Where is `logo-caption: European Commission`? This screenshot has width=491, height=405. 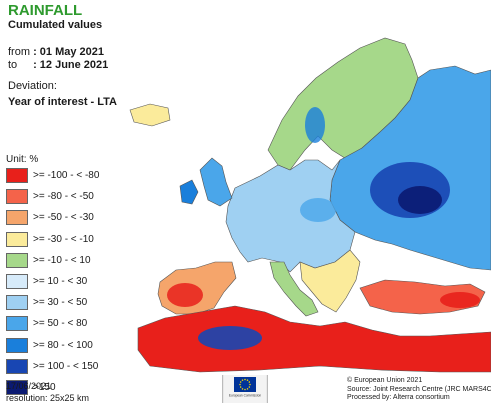
logo-caption: European Commission is located at coordinates (245, 396).